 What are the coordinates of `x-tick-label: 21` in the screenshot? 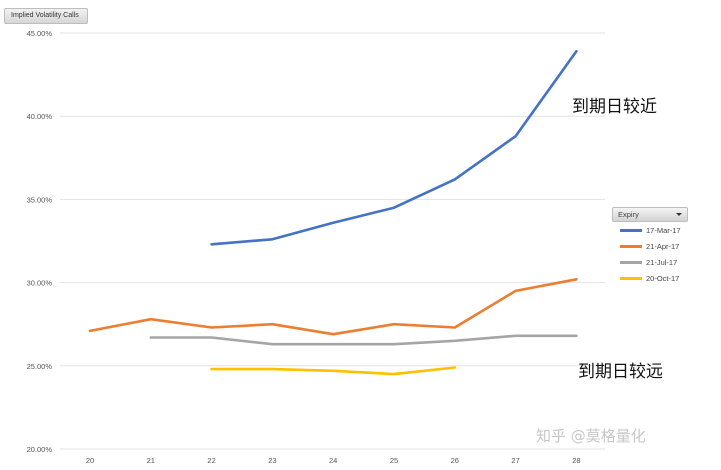 It's located at (151, 460).